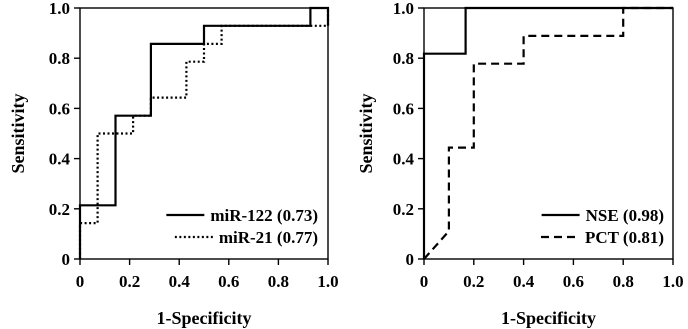 This screenshot has height=329, width=688. Describe the element at coordinates (268, 237) in the screenshot. I see `legend-label: miR-21 (0.77)` at that location.